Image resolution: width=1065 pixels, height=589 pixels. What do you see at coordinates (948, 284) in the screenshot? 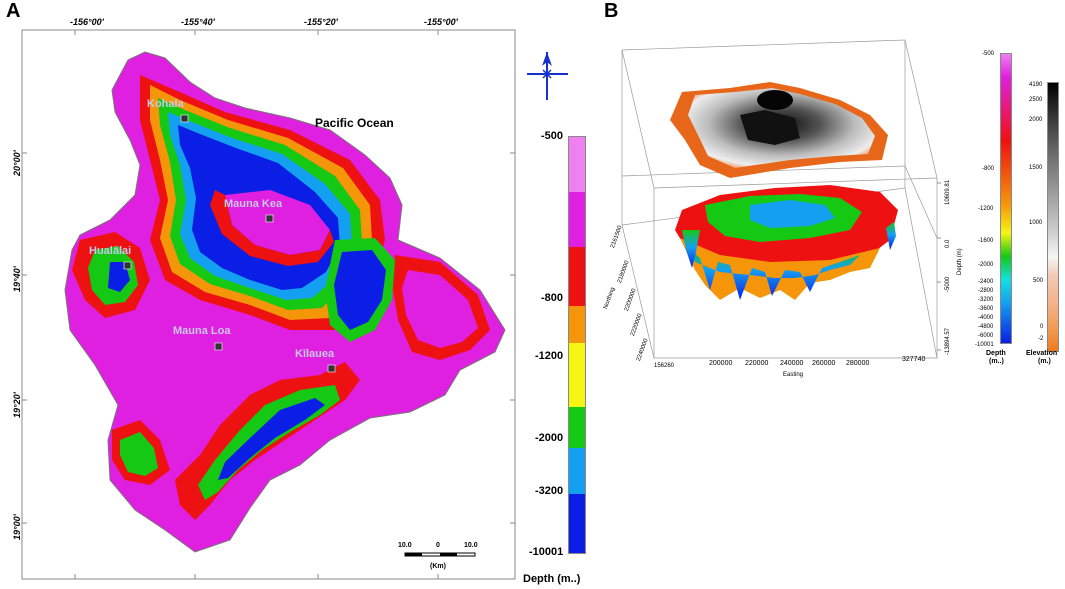
I see `z-tick: -5000` at bounding box center [948, 284].